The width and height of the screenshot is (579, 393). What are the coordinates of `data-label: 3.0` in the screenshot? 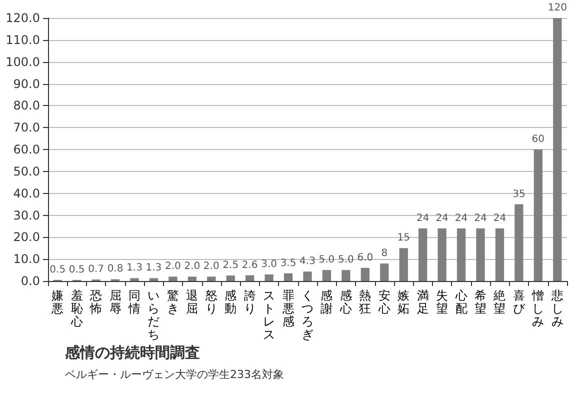 It's located at (269, 264).